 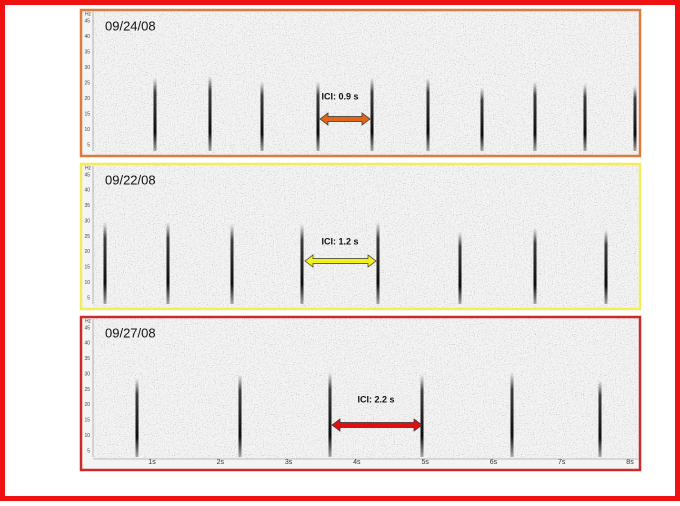 What do you see at coordinates (130, 25) in the screenshot?
I see `panel-date: 09/24/08` at bounding box center [130, 25].